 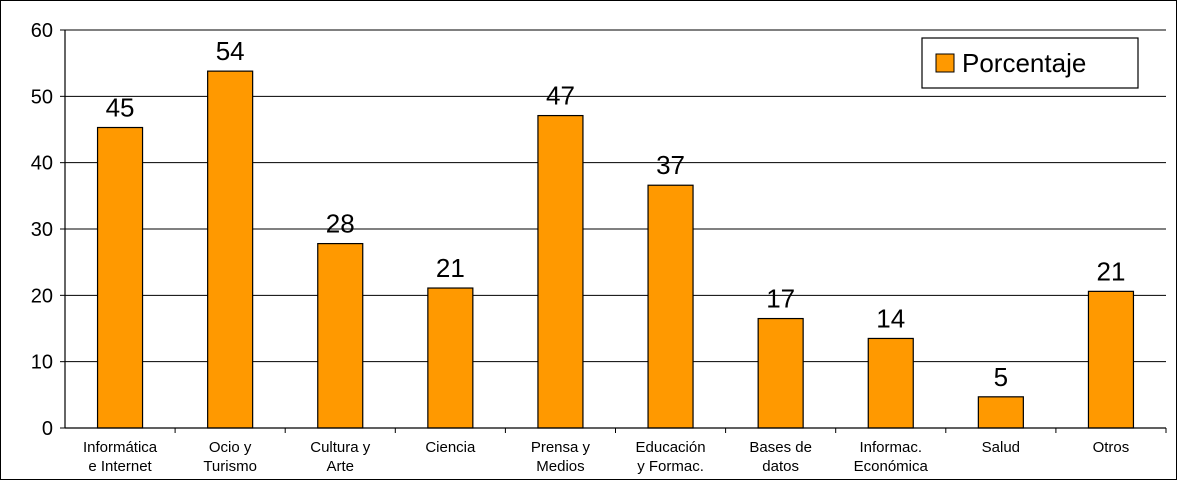 I want to click on y-tick-label: 10, so click(x=42, y=363).